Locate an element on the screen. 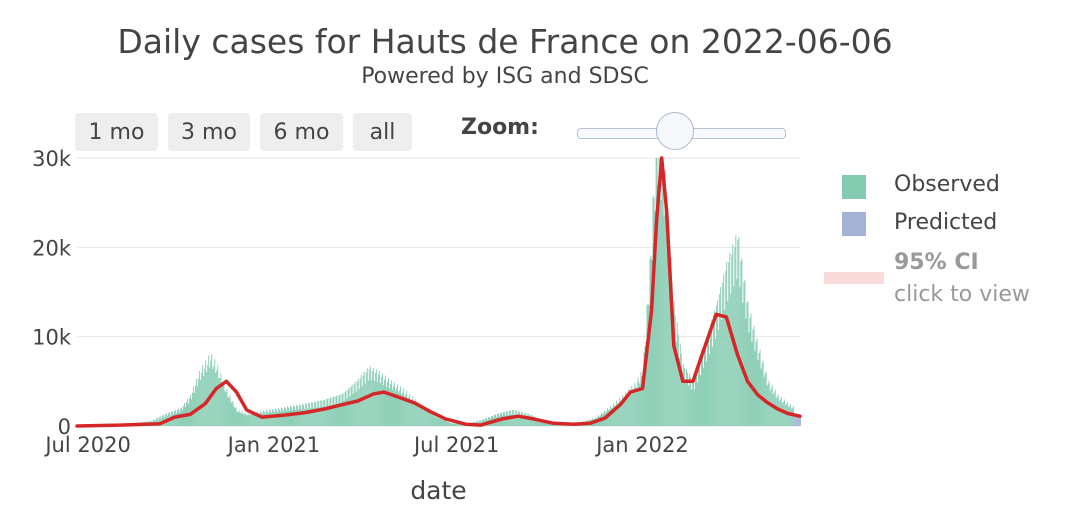 The height and width of the screenshot is (516, 1065). y-tick-label: 0 is located at coordinates (64, 427).